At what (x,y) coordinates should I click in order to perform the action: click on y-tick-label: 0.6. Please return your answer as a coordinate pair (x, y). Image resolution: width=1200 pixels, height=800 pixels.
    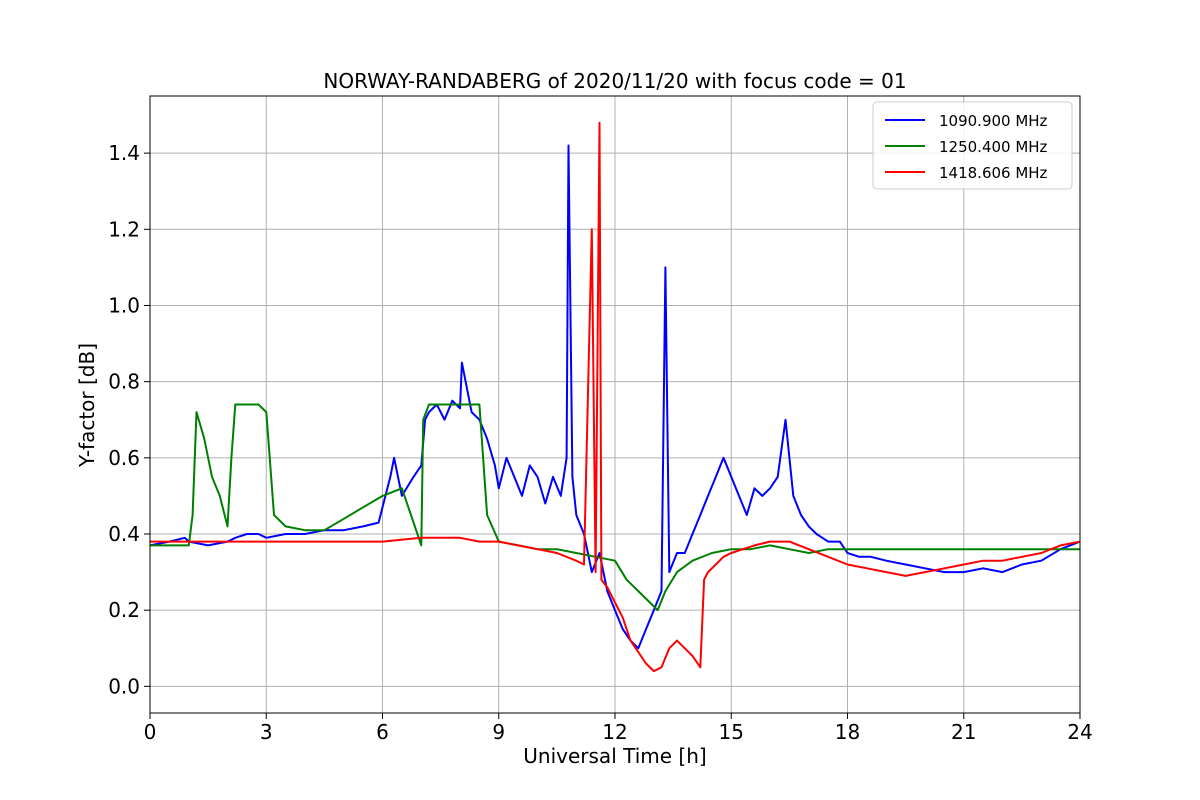
    Looking at the image, I should click on (124, 458).